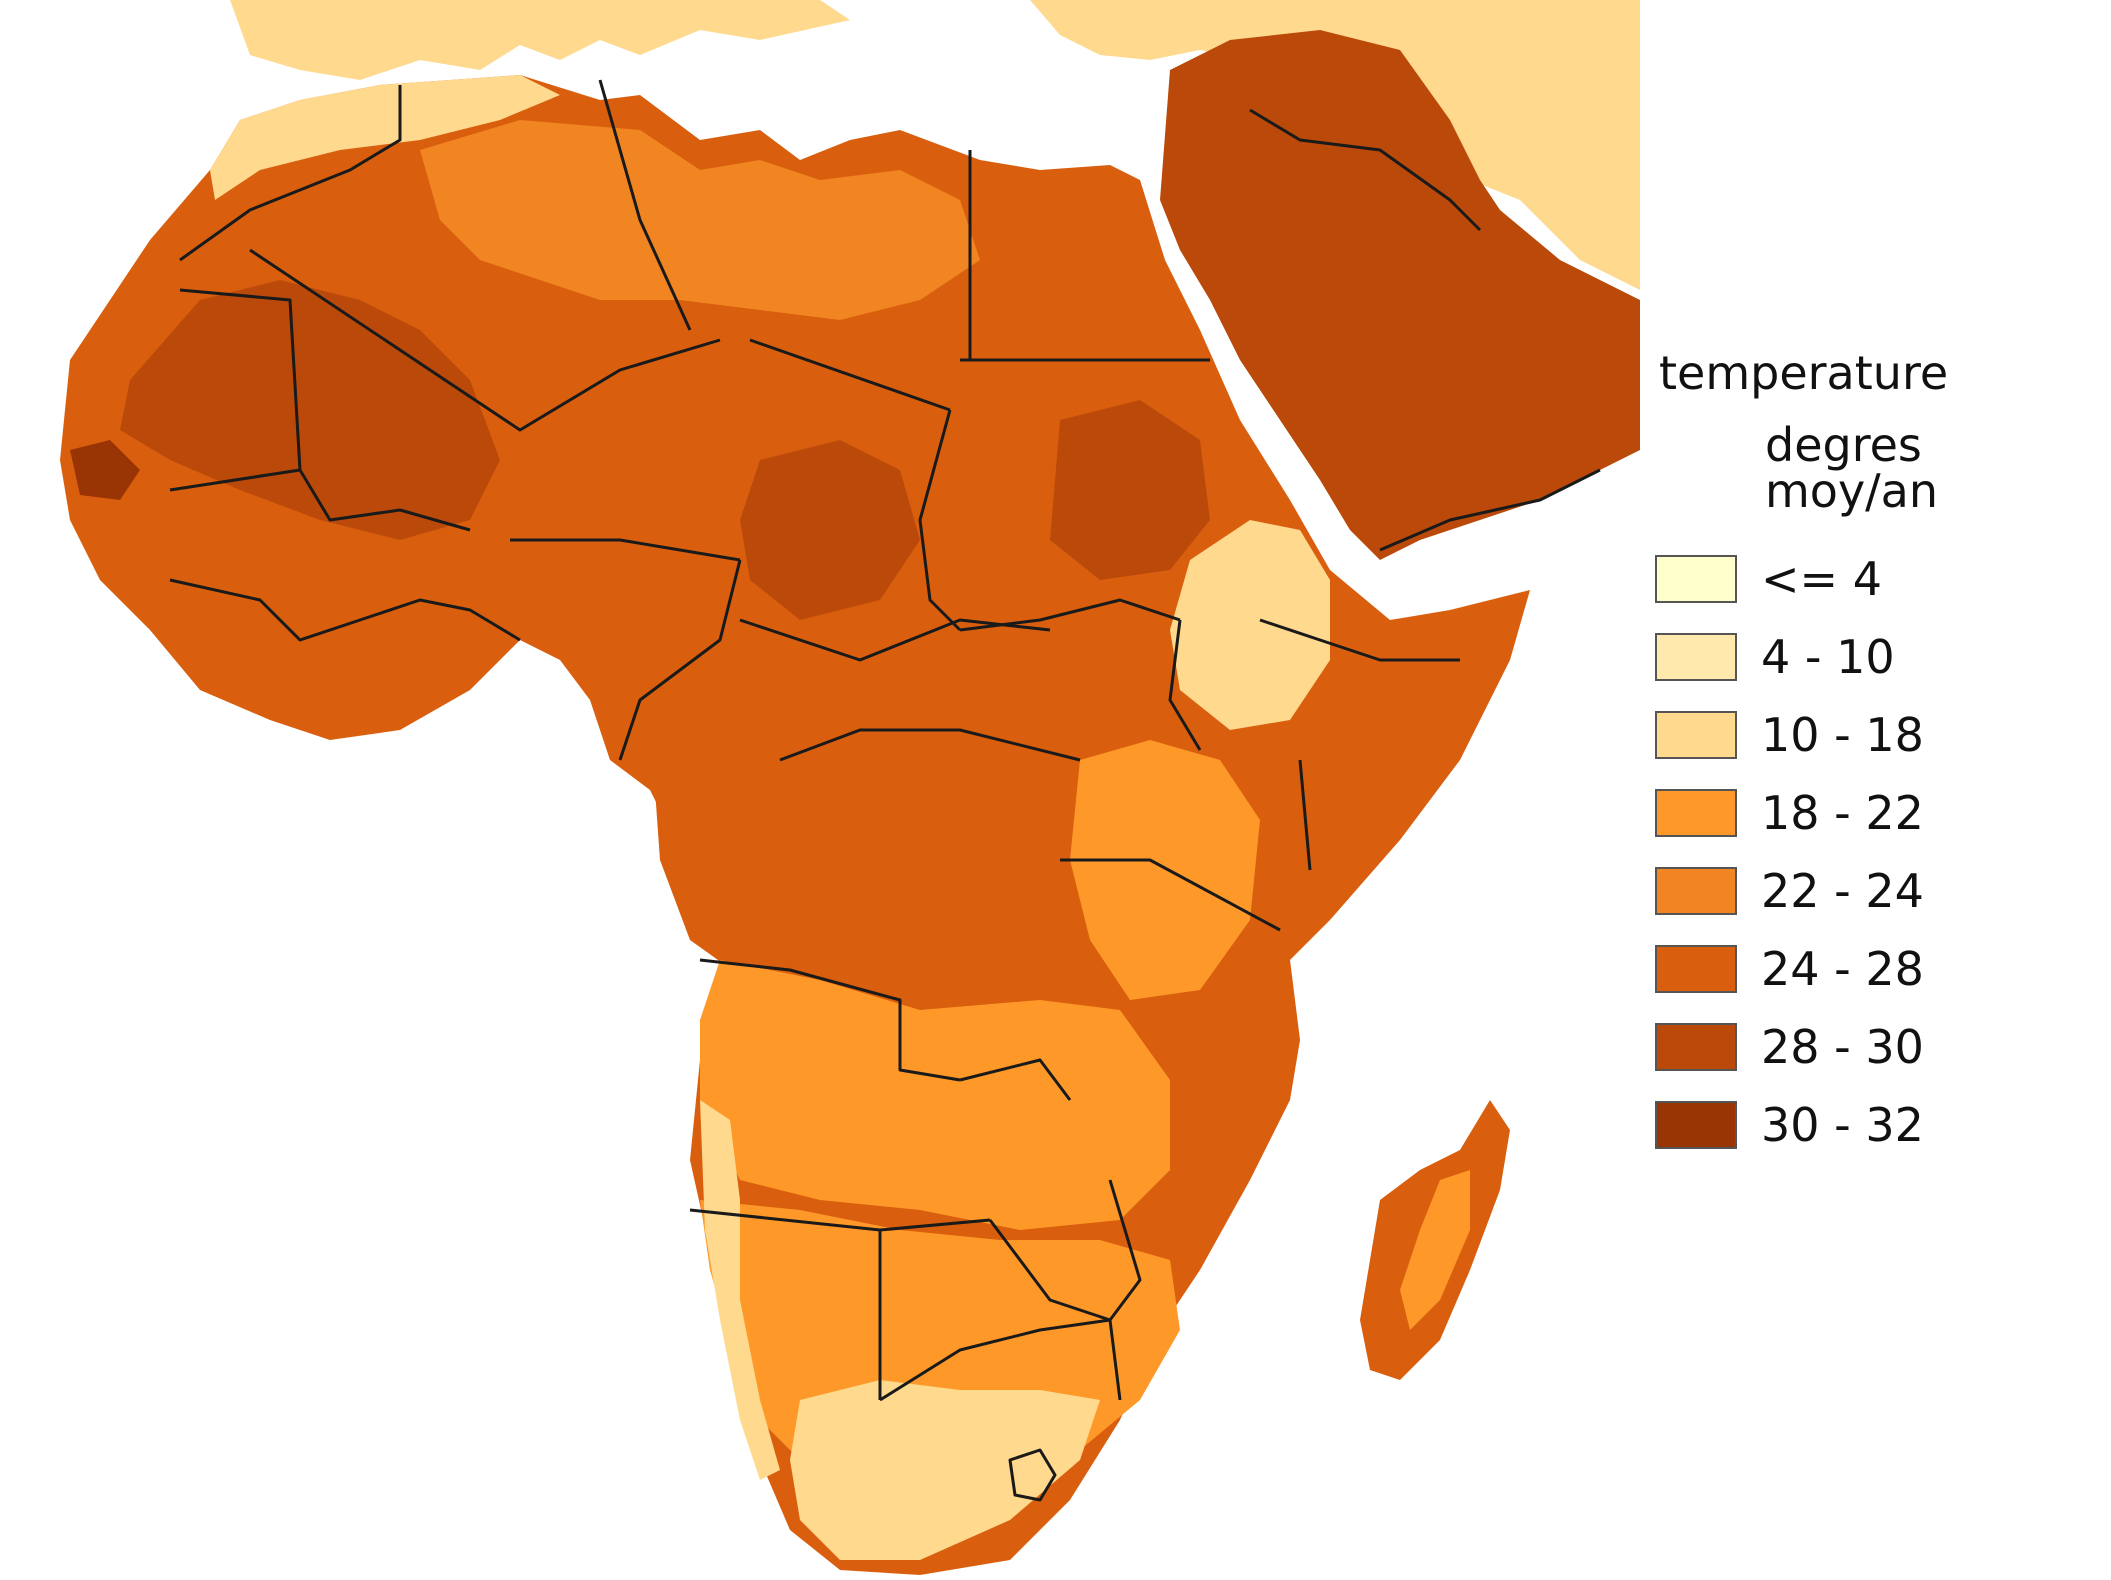  I want to click on sahara-central-zone, so click(700, 220).